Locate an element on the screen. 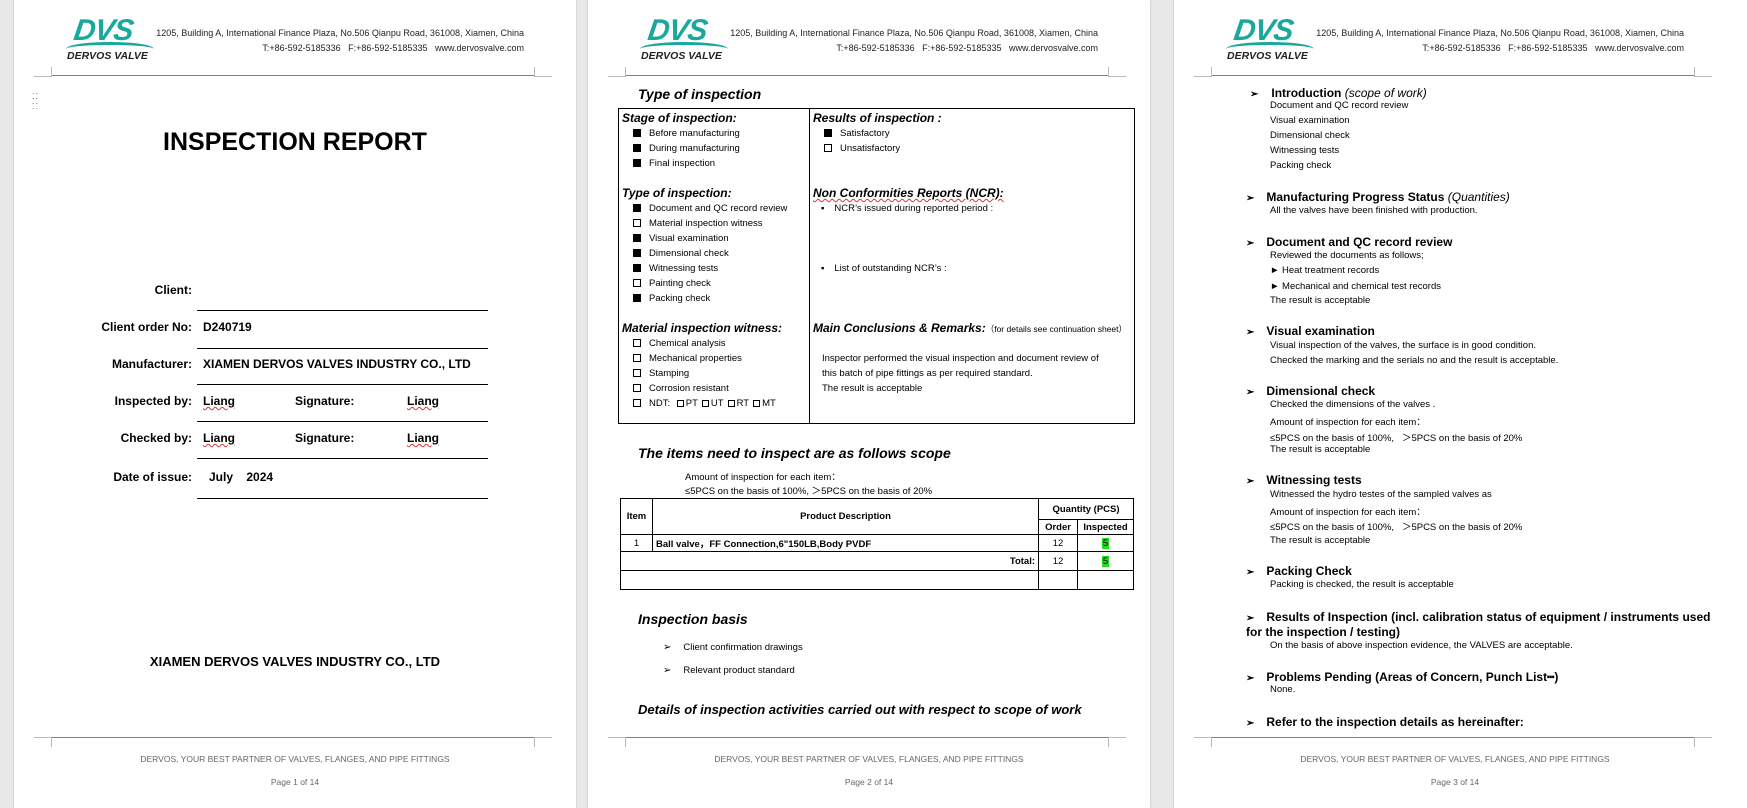  ndt-label: NDT: is located at coordinates (661, 403).